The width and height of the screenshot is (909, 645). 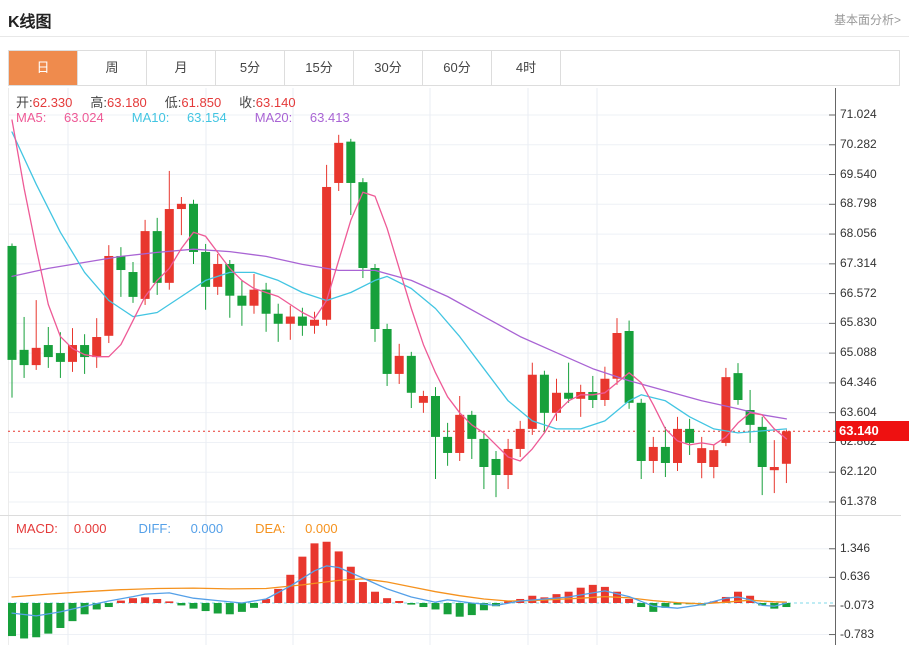 What do you see at coordinates (112, 68) in the screenshot?
I see `tab-week: 周` at bounding box center [112, 68].